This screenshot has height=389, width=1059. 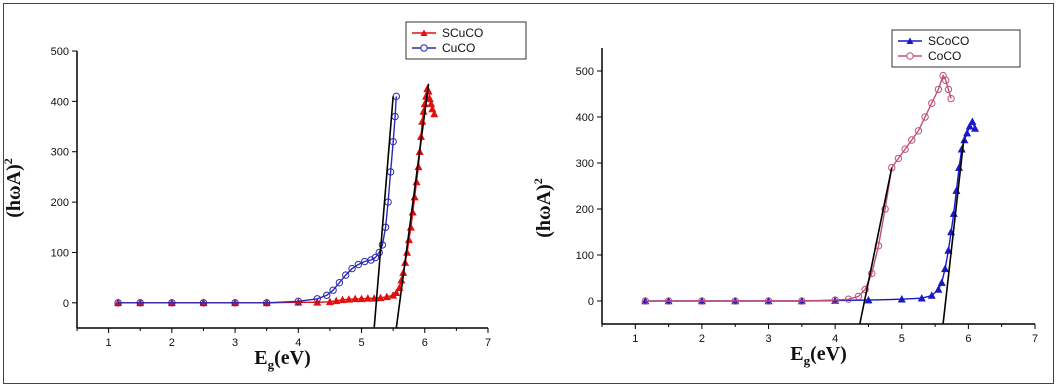 What do you see at coordinates (60, 203) in the screenshot?
I see `y-tick-label: 200` at bounding box center [60, 203].